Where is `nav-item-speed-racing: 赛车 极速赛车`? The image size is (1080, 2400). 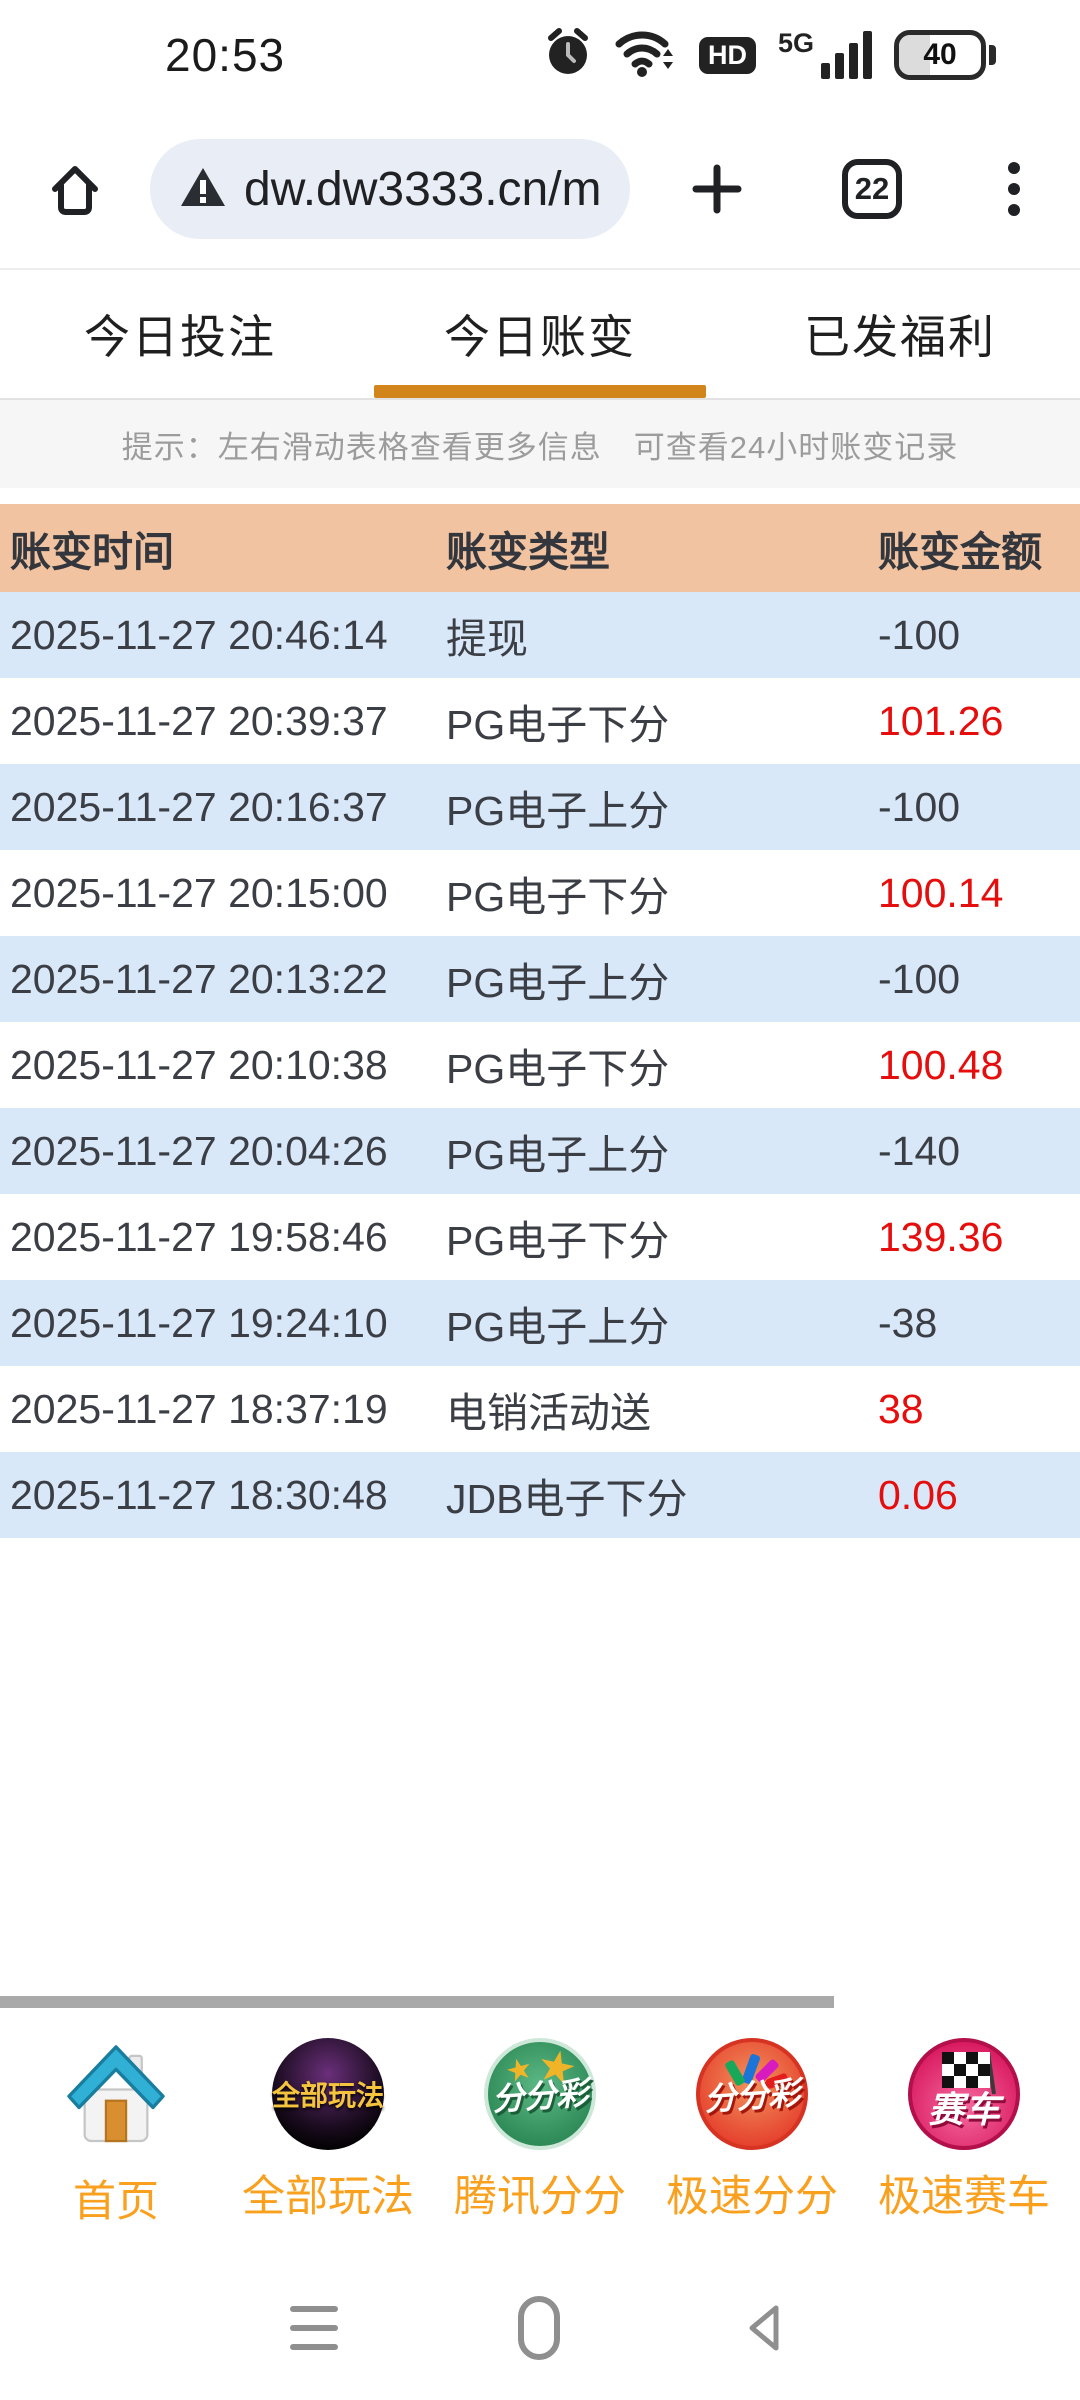 nav-item-speed-racing: 赛车 极速赛车 is located at coordinates (964, 2131).